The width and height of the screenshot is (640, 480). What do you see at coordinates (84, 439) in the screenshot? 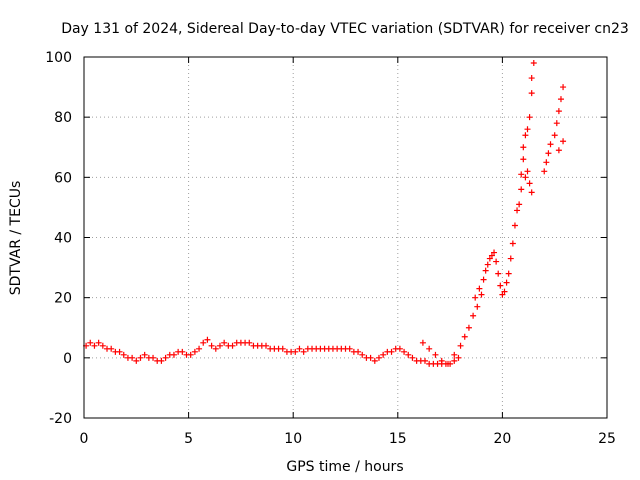
I see `x-tick-label: 0` at bounding box center [84, 439].